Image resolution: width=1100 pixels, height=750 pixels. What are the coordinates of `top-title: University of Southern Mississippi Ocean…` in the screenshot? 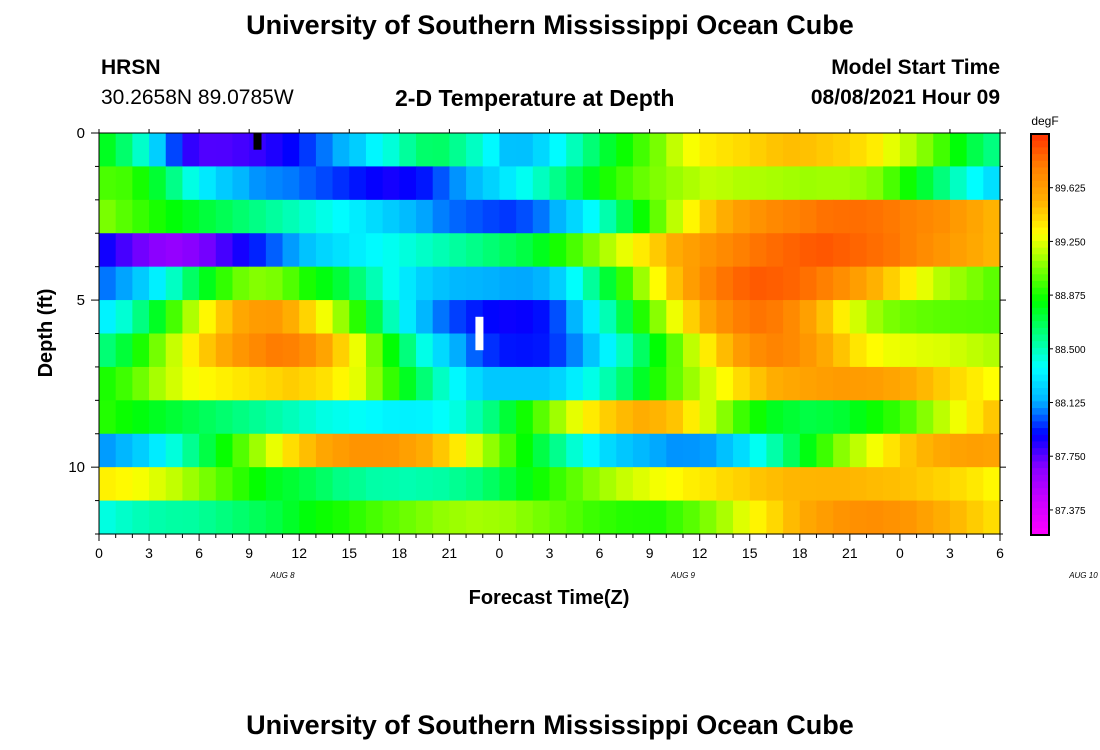 It's located at (550, 25).